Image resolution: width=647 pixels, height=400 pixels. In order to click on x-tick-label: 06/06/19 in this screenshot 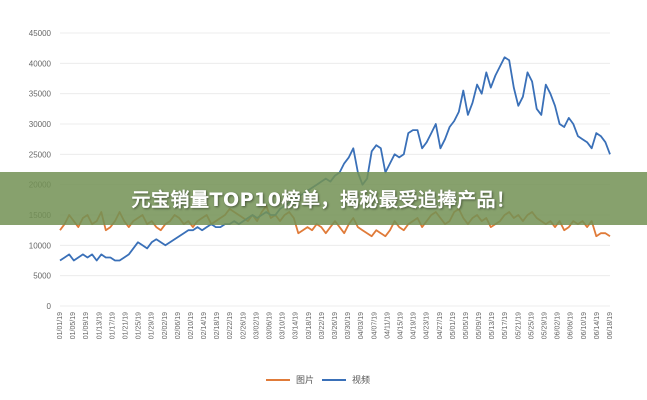, I will do `click(571, 325)`.